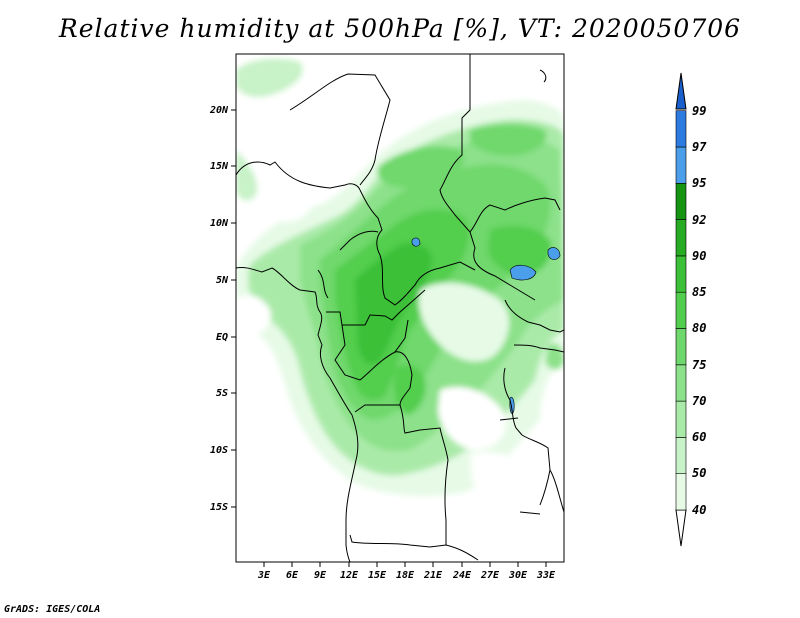 The width and height of the screenshot is (800, 618). I want to click on colorbar-label: 40, so click(699, 510).